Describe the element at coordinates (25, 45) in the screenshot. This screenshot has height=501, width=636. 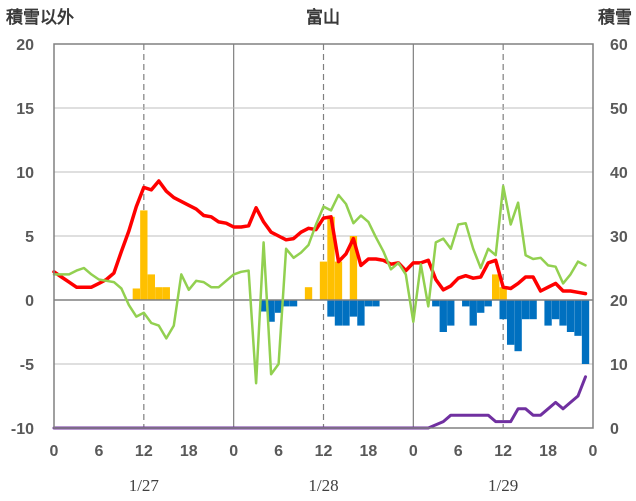
I see `left-tick-label: 20` at that location.